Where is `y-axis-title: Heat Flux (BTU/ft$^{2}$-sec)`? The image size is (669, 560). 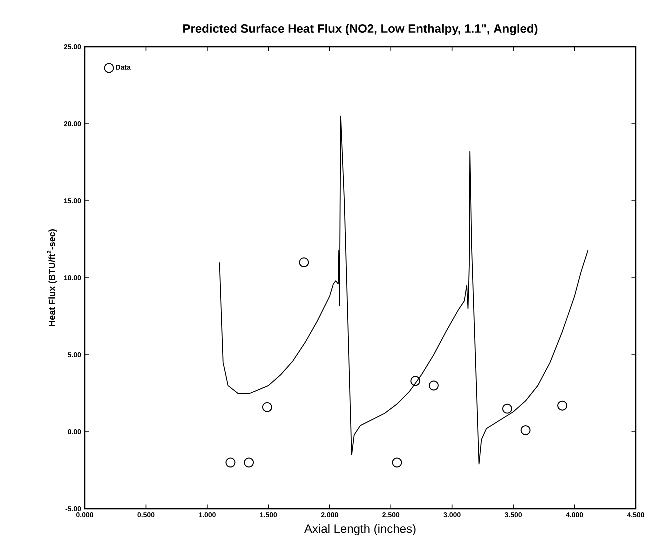
y-axis-title: Heat Flux (BTU/ft$^{2}$-sec) is located at coordinates (52, 278).